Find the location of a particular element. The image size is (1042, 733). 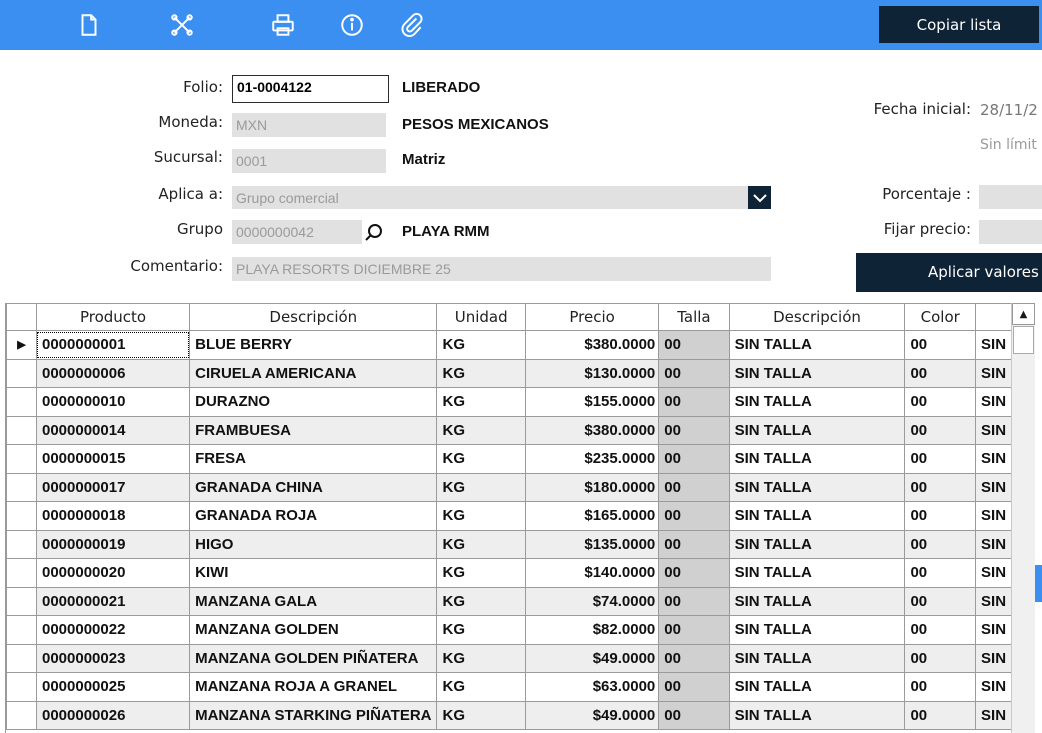

cell-producto: 0000000018 is located at coordinates (113, 516).